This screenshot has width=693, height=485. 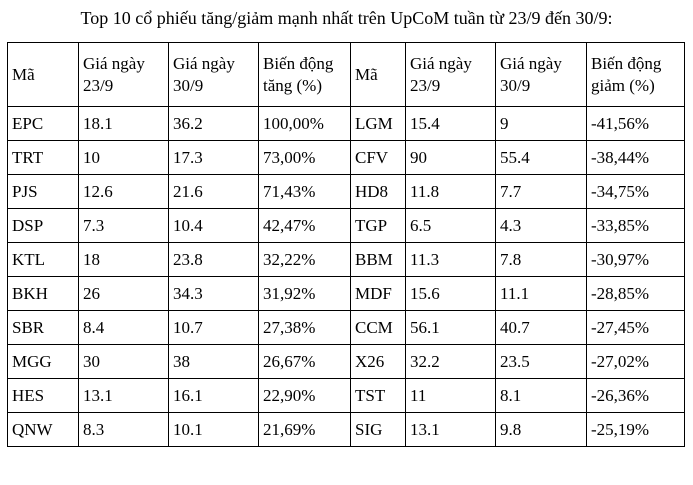 I want to click on stock-code-cell: TST, so click(x=378, y=395).